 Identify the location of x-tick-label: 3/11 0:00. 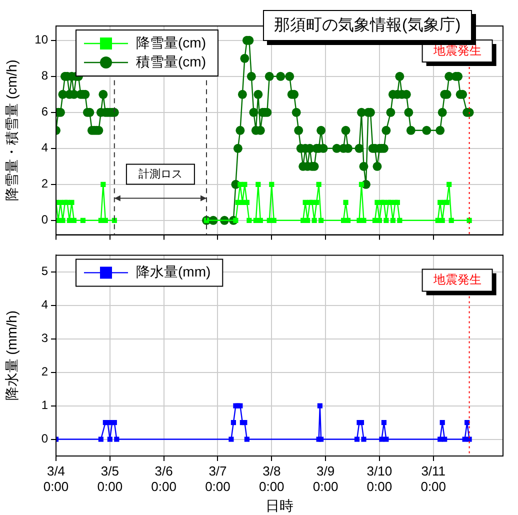
(433, 478).